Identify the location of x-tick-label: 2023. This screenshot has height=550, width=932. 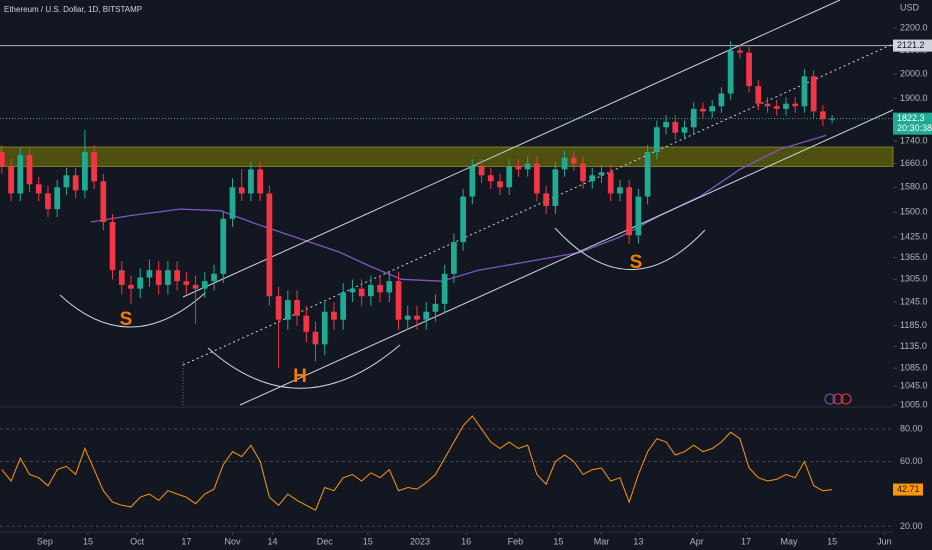
(420, 541).